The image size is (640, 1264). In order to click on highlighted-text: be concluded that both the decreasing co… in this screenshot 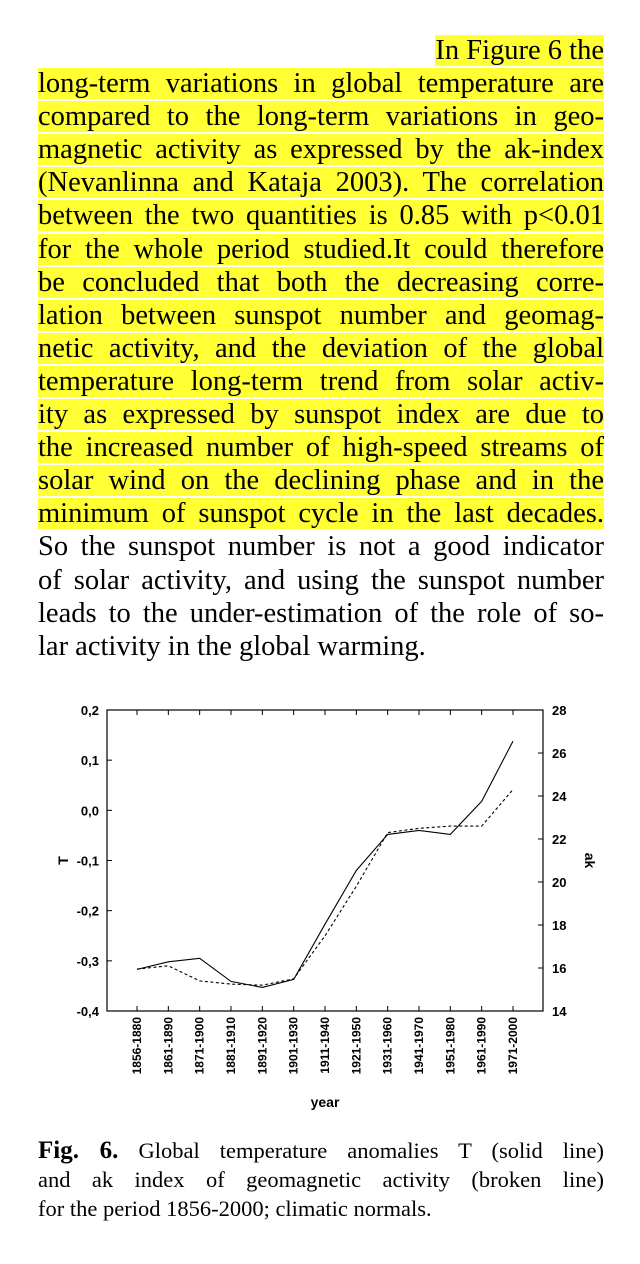, I will do `click(321, 282)`.